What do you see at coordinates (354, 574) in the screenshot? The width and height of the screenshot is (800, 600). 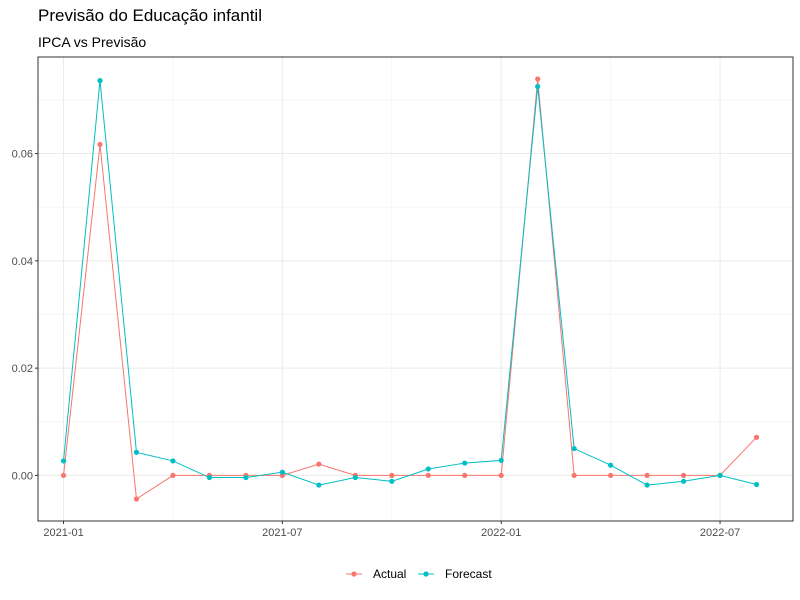 I see `legend-key-actual` at bounding box center [354, 574].